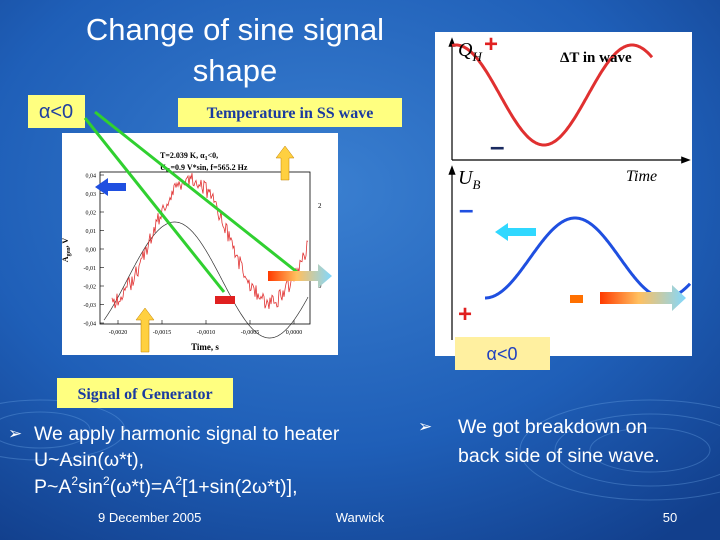 This screenshot has height=540, width=720. What do you see at coordinates (670, 517) in the screenshot?
I see `footer-page: 50` at bounding box center [670, 517].